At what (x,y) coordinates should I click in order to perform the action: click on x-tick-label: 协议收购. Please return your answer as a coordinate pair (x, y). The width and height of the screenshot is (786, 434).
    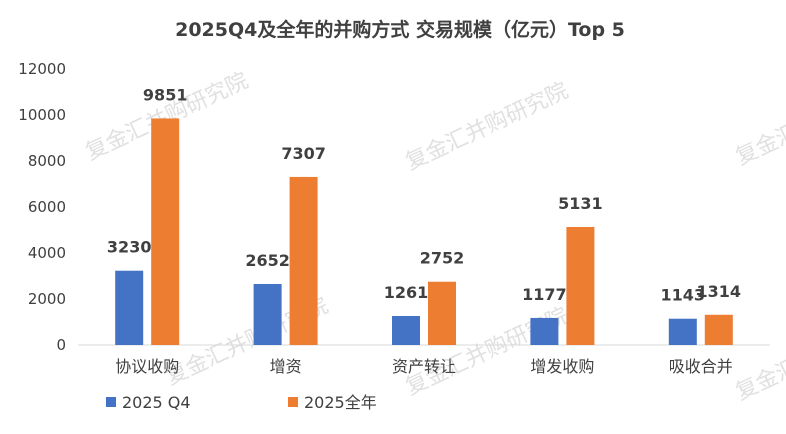
    Looking at the image, I should click on (147, 366).